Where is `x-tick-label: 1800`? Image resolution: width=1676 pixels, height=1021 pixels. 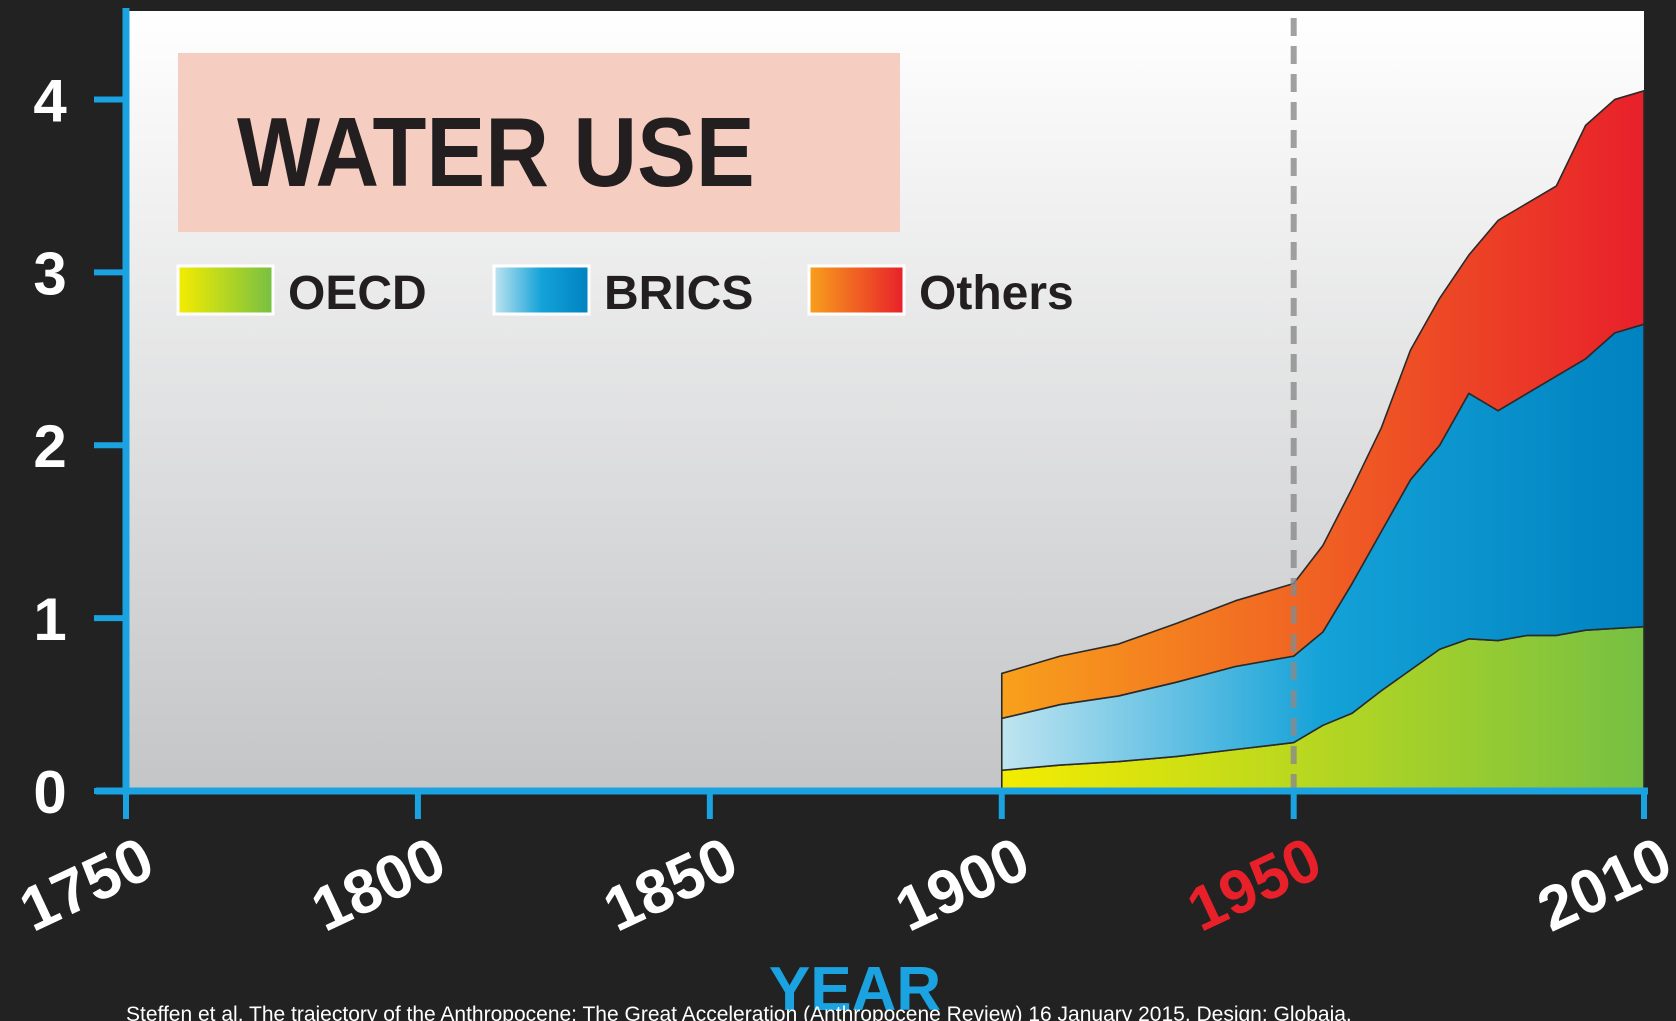 x-tick-label: 1800 is located at coordinates (379, 884).